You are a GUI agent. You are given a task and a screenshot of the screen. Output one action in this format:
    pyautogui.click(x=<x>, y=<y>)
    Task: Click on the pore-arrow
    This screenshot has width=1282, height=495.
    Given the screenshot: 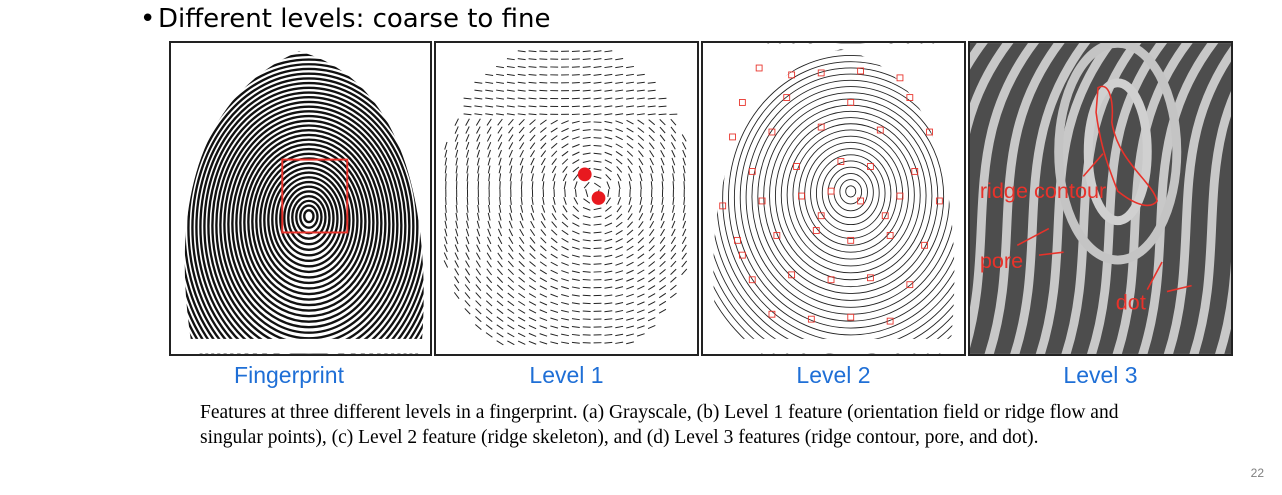 What is the action you would take?
    pyautogui.click(x=1033, y=236)
    